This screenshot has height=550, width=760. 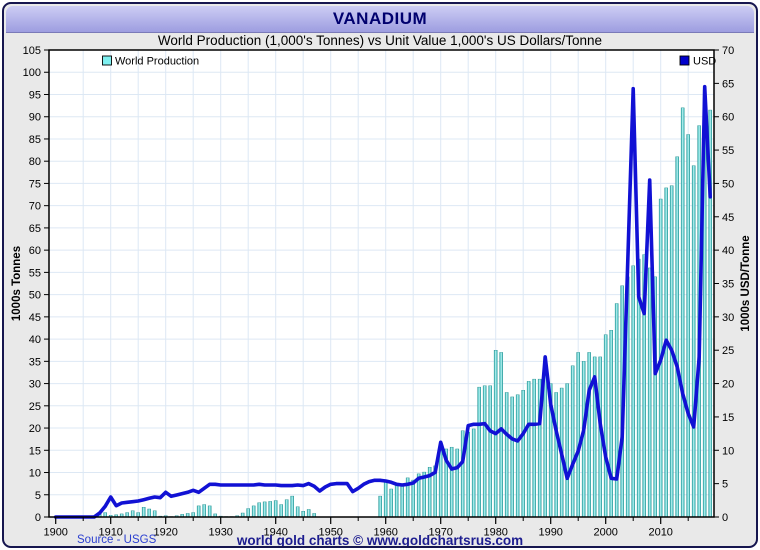 I want to click on right-axis-tick-label: 55, so click(x=728, y=151).